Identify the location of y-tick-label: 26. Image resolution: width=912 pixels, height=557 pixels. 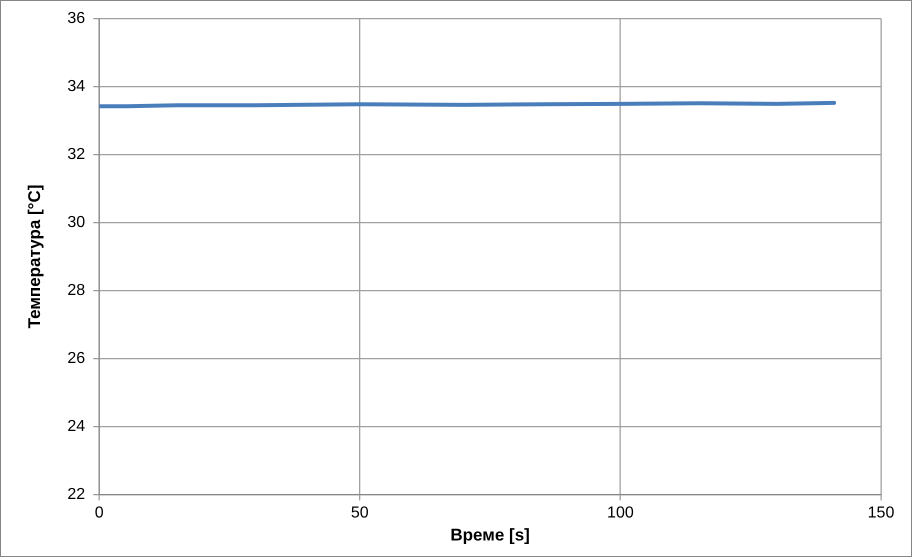
(76, 358).